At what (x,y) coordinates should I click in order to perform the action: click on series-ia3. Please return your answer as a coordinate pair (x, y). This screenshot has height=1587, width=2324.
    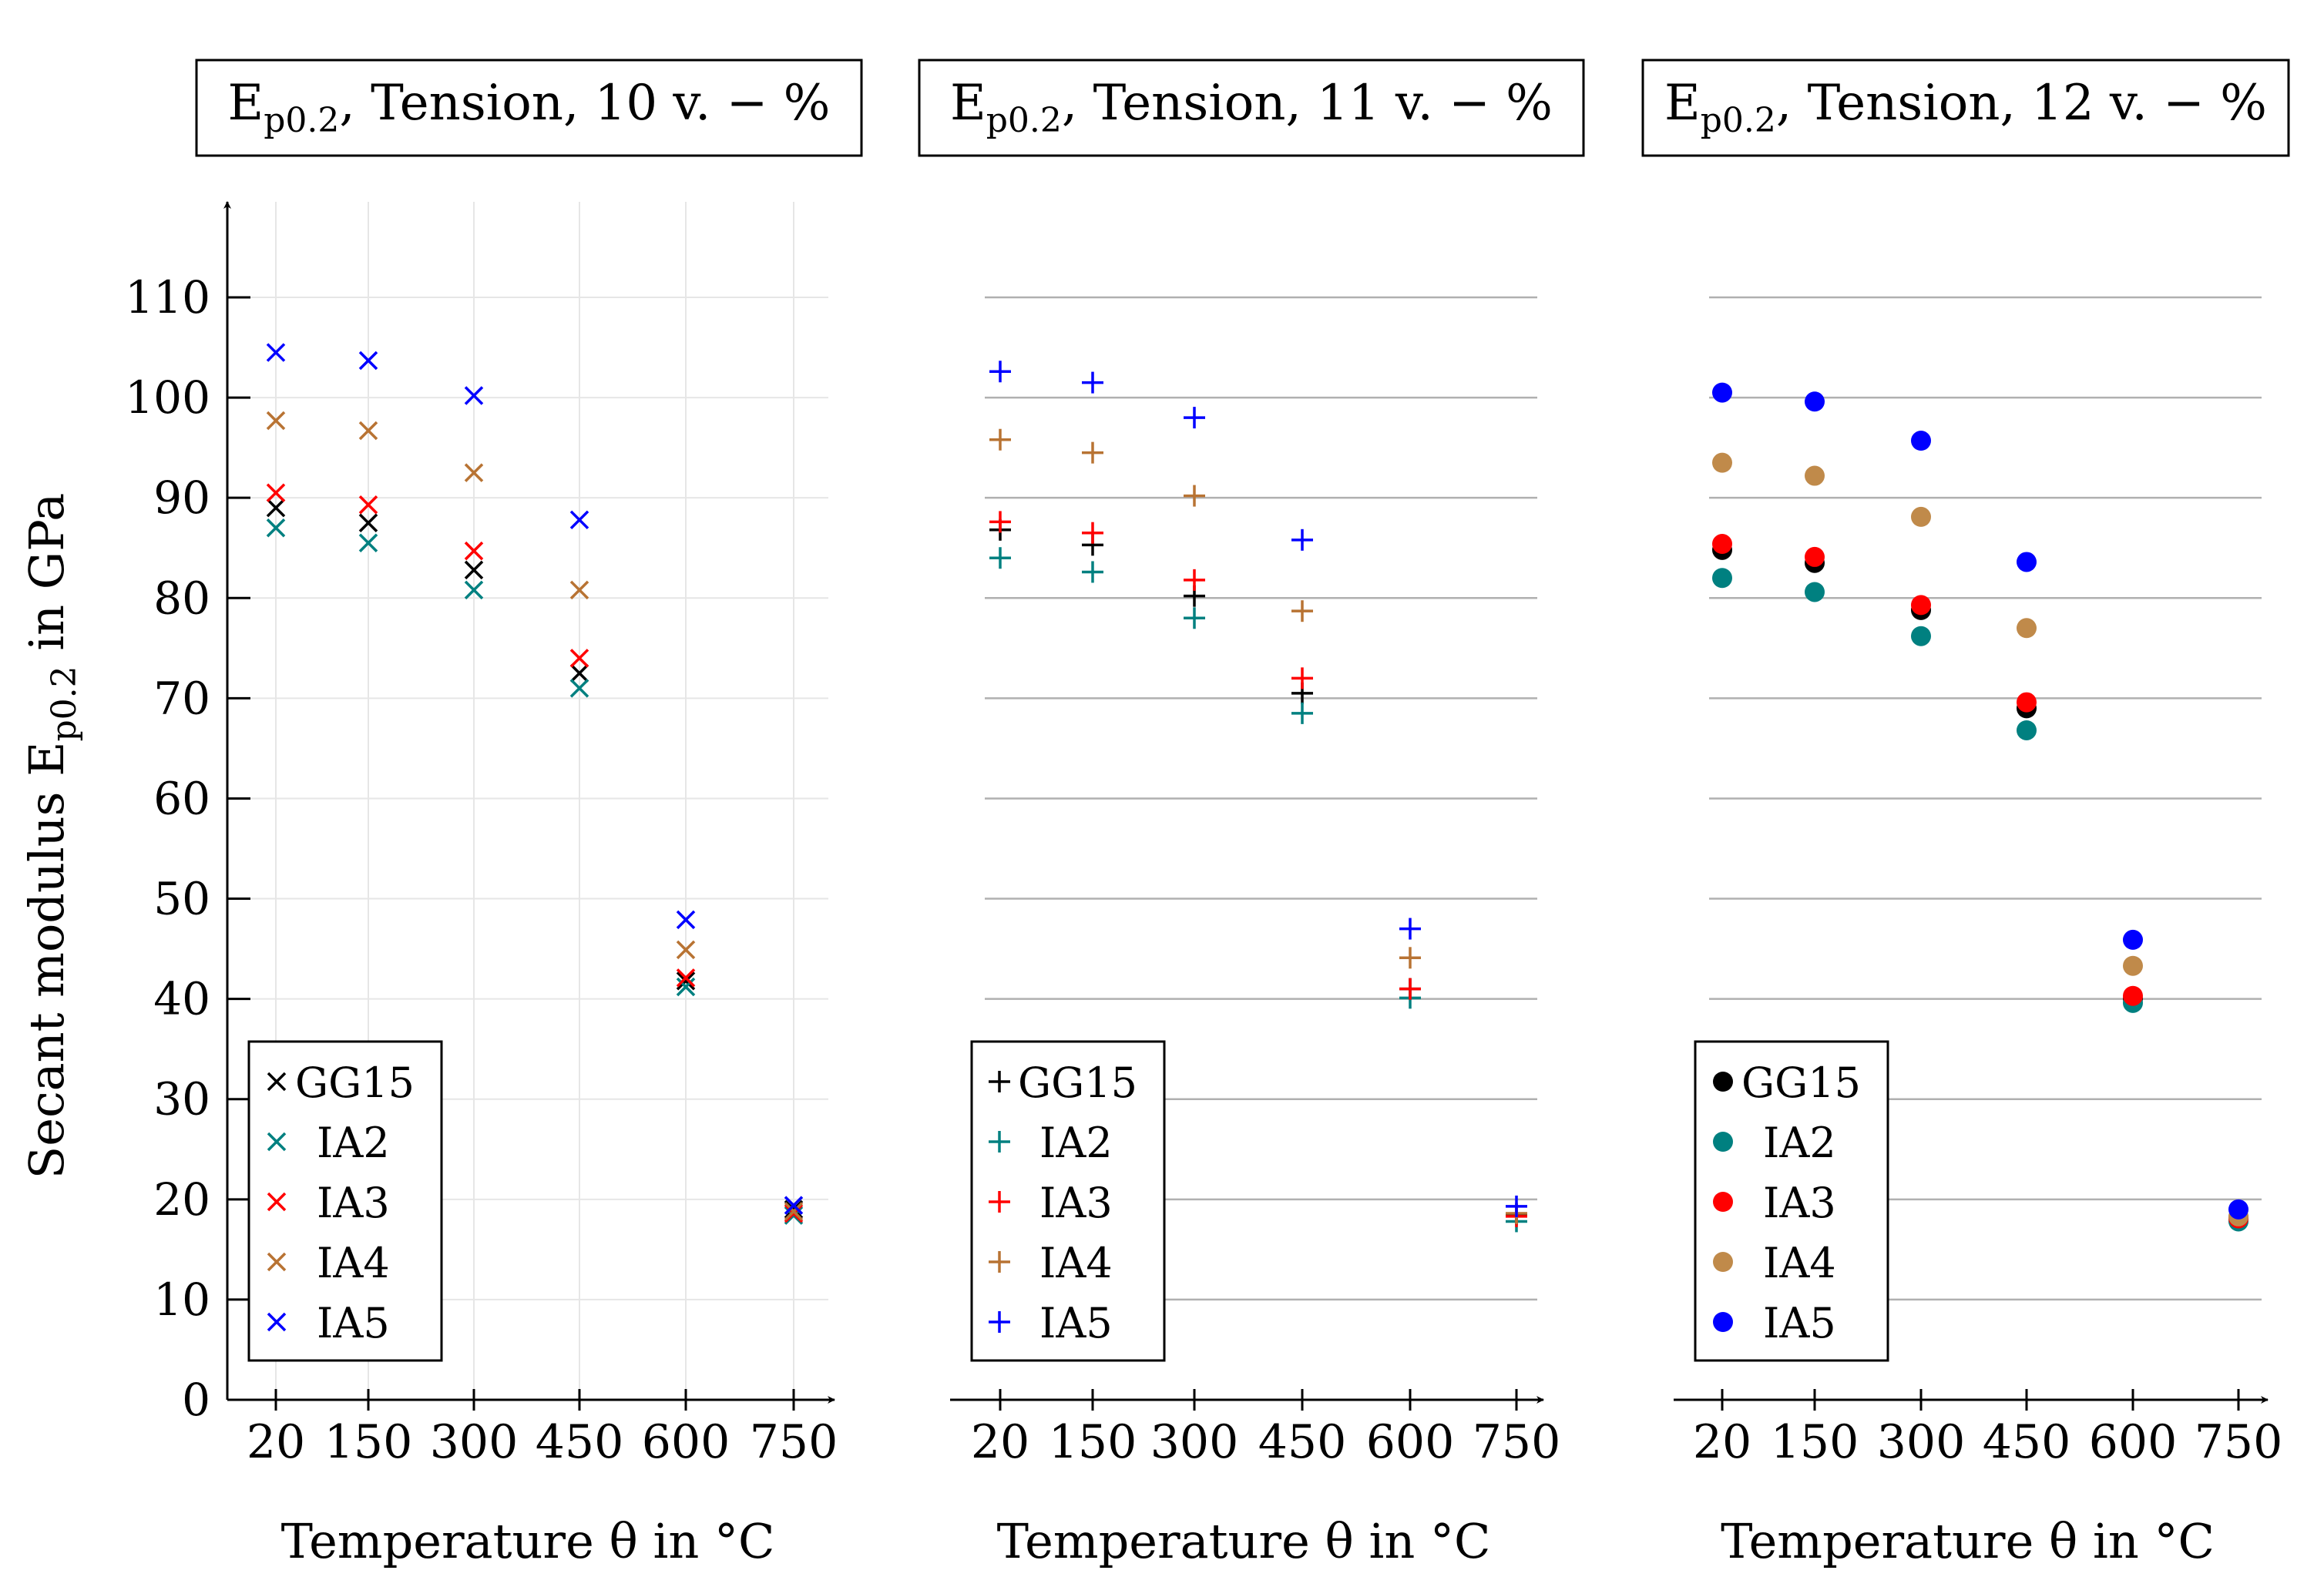
    Looking at the image, I should click on (535, 853).